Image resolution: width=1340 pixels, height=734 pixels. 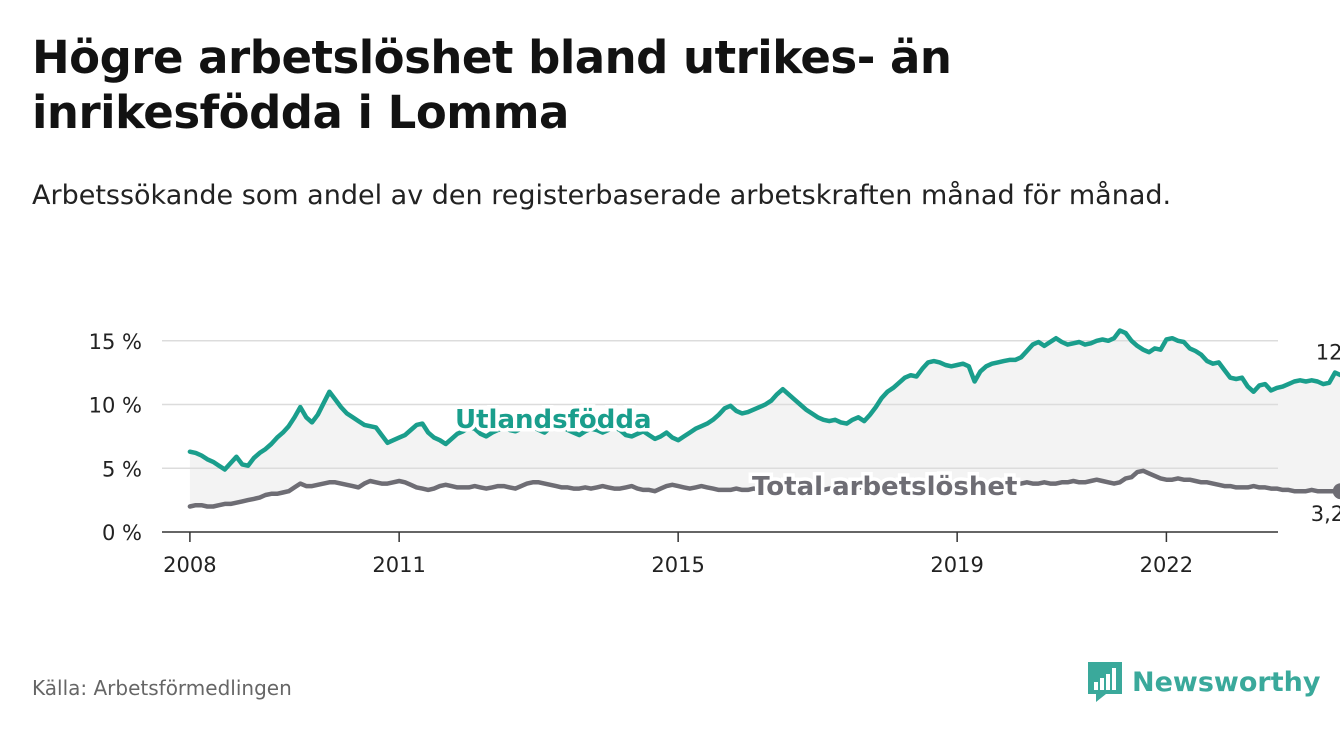 I want to click on brand-logo: Newsworthy, so click(x=1203, y=682).